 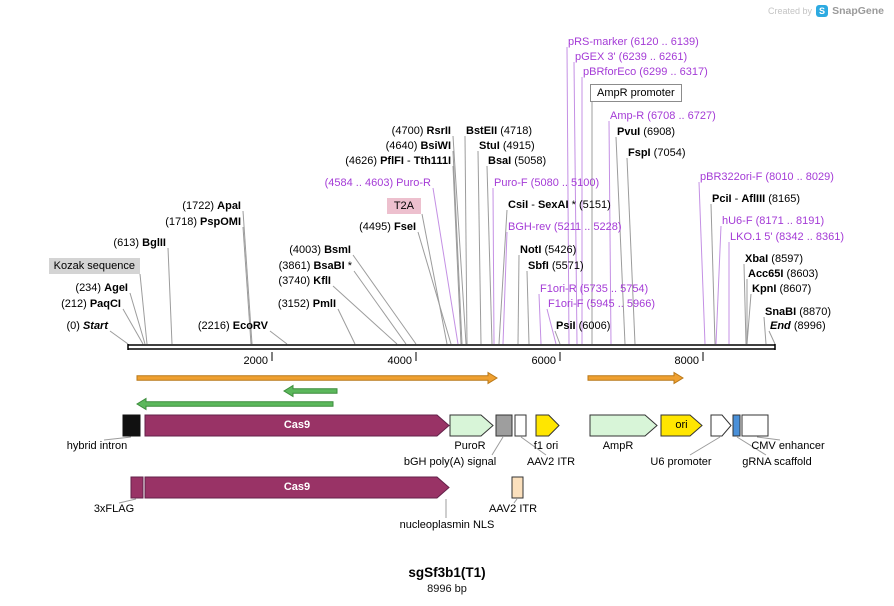 What do you see at coordinates (183, 222) in the screenshot?
I see `annotation-text: (1718)` at bounding box center [183, 222].